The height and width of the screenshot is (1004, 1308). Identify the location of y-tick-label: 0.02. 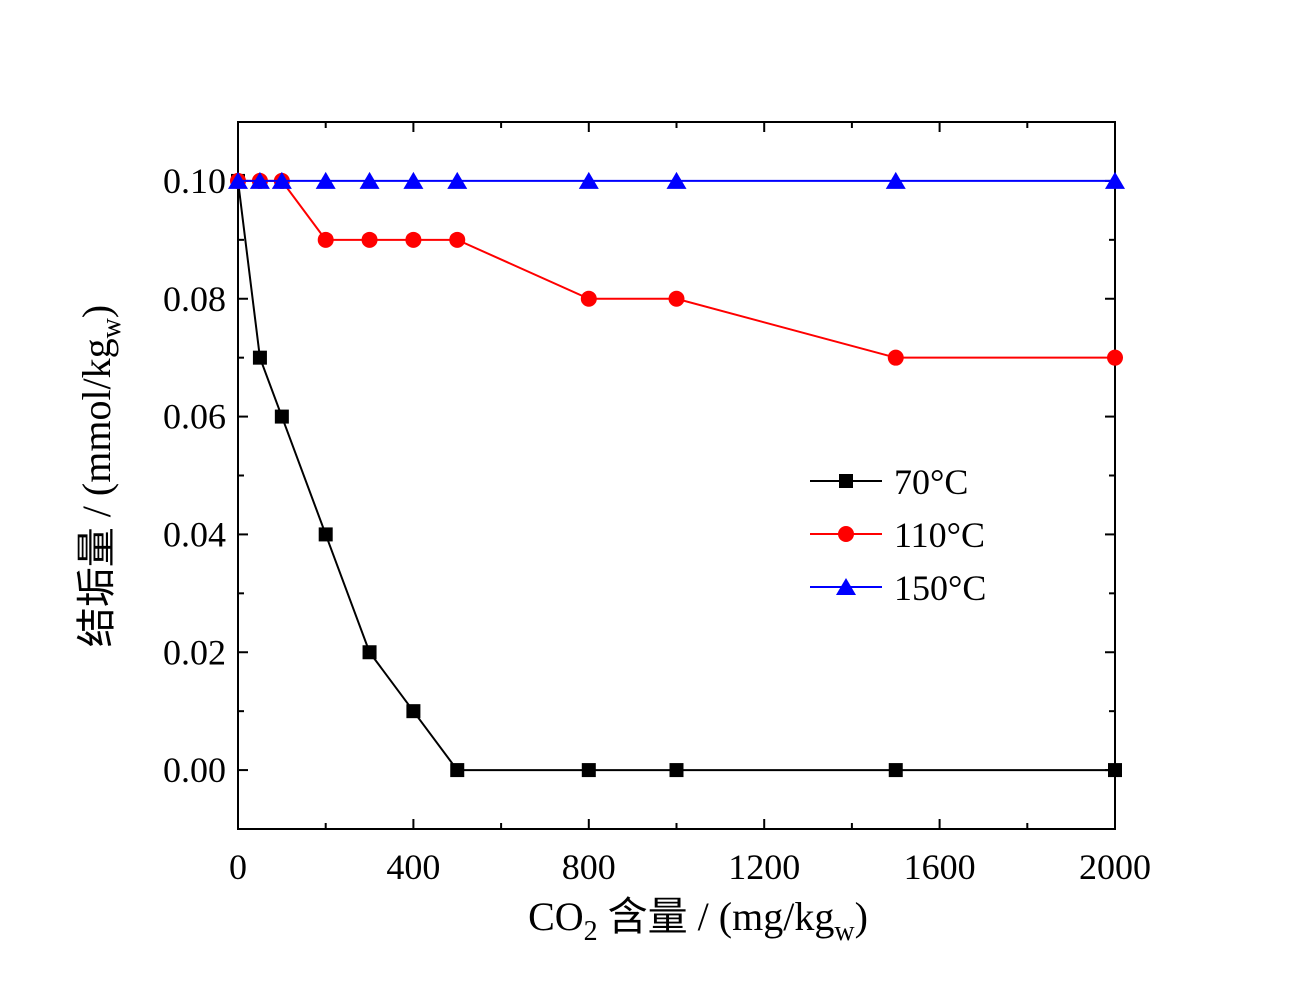
(194, 652).